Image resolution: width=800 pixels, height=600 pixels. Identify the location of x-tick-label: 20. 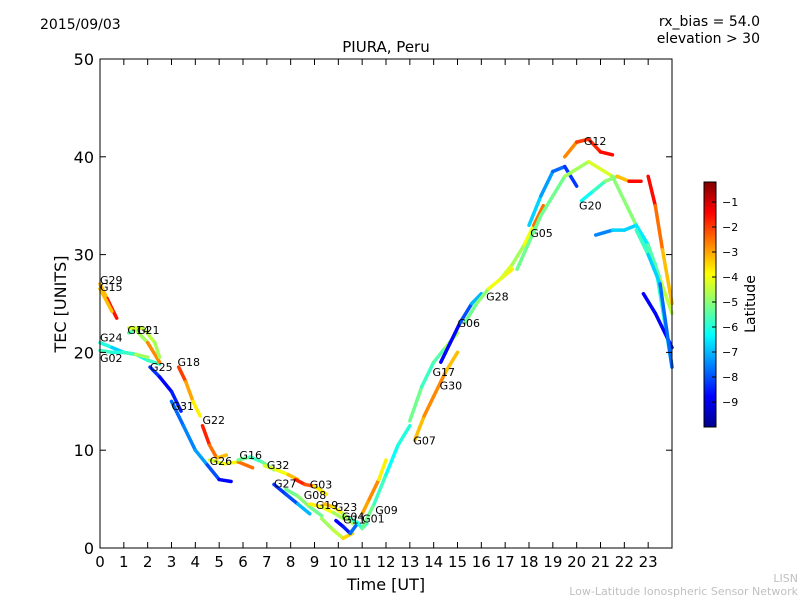
(576, 562).